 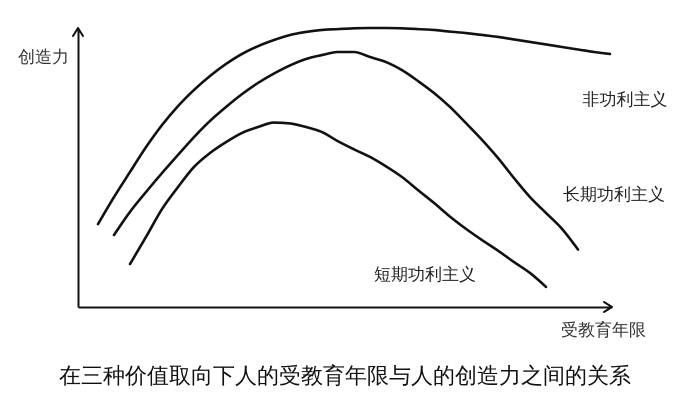 What do you see at coordinates (614, 195) in the screenshot?
I see `series-label: 长期功利主义` at bounding box center [614, 195].